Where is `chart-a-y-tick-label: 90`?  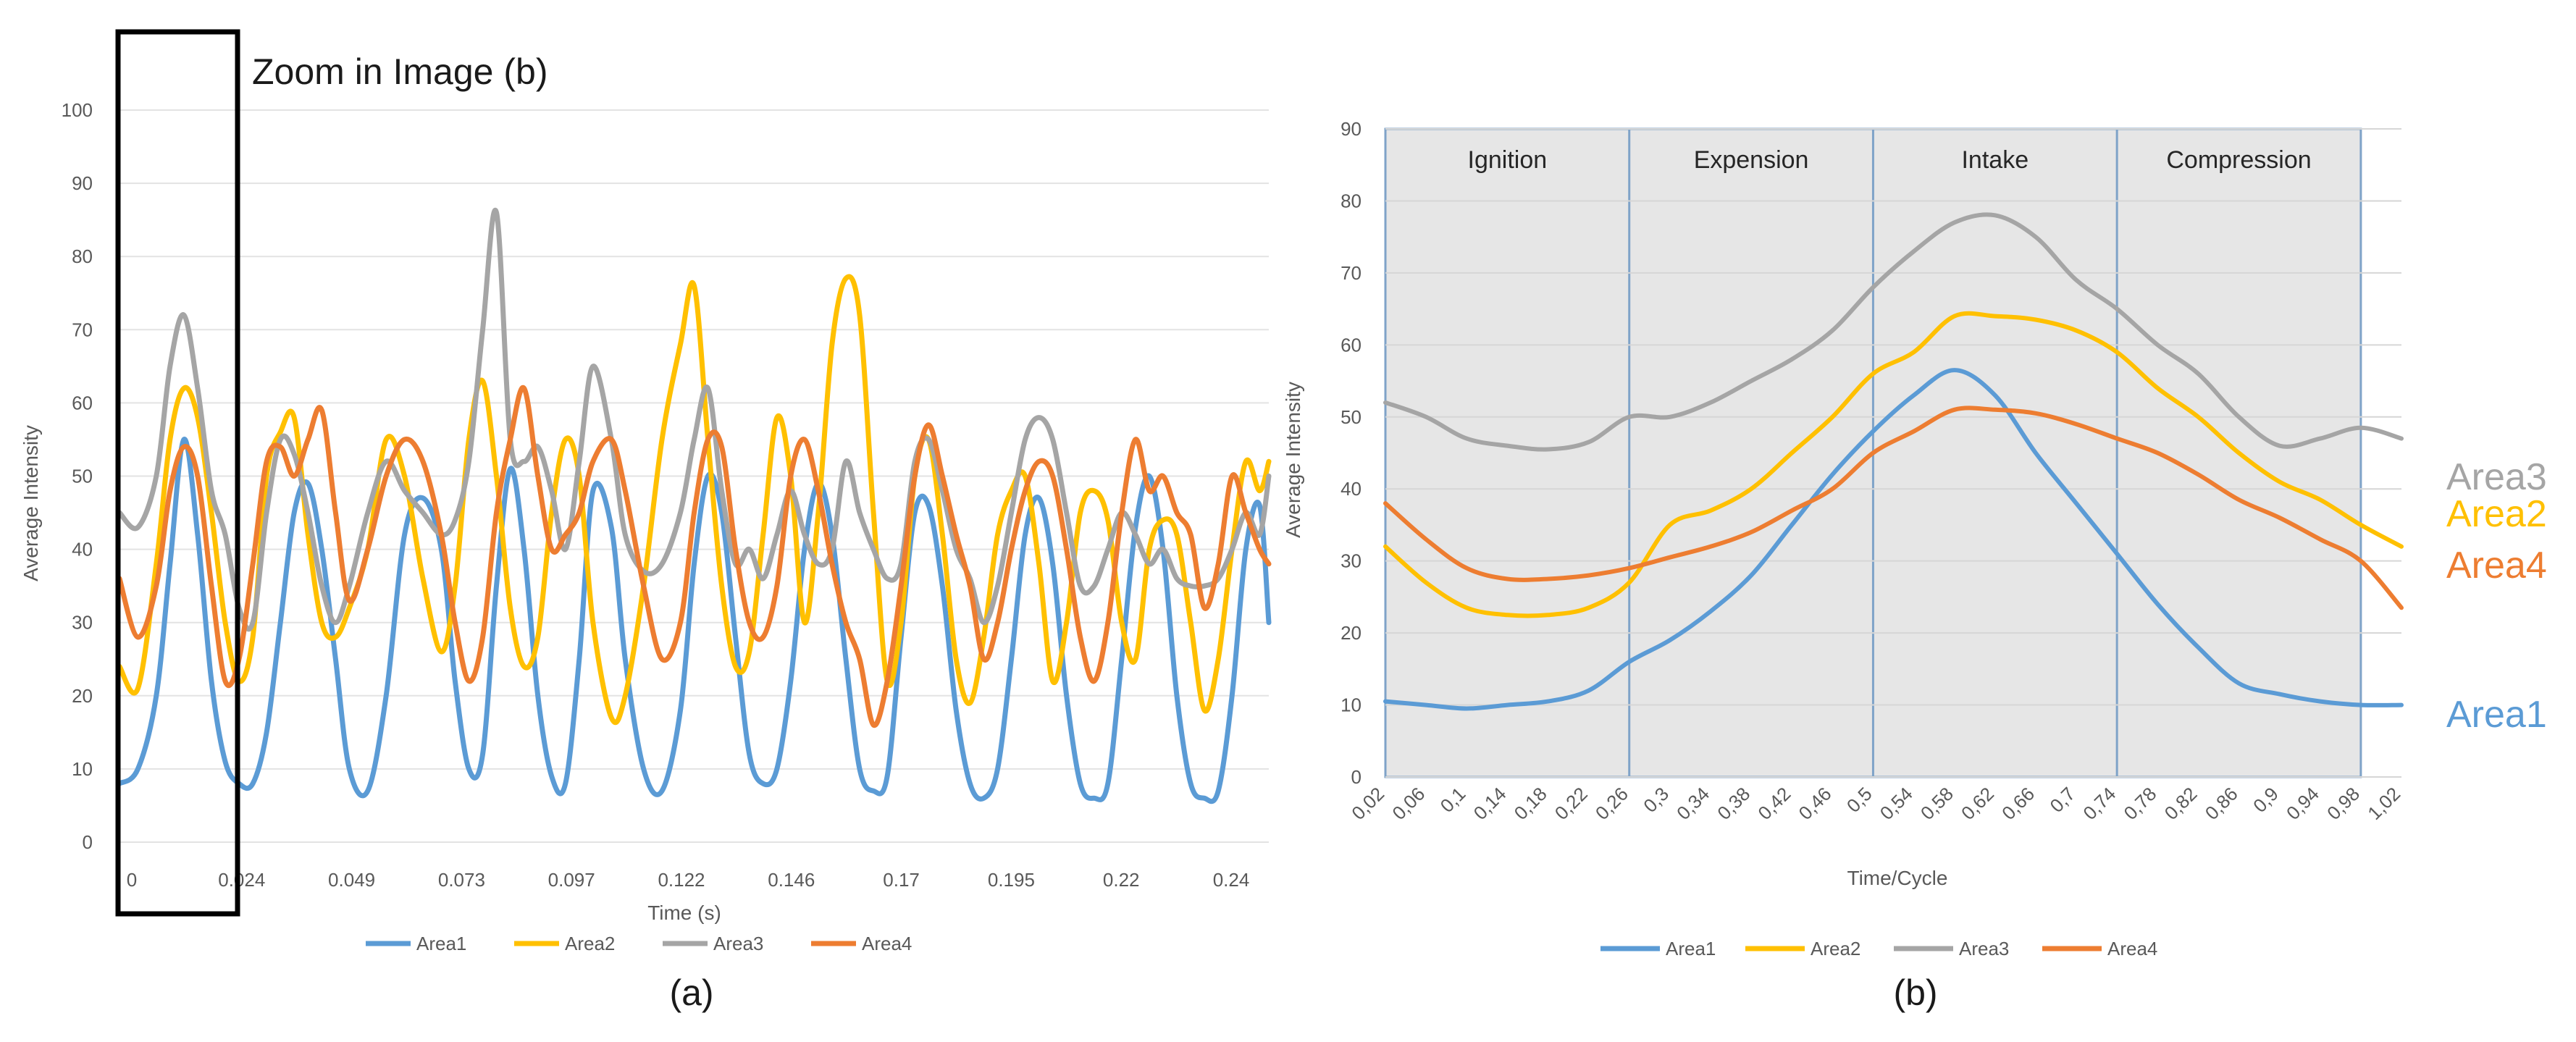
chart-a-y-tick-label: 90 is located at coordinates (82, 183).